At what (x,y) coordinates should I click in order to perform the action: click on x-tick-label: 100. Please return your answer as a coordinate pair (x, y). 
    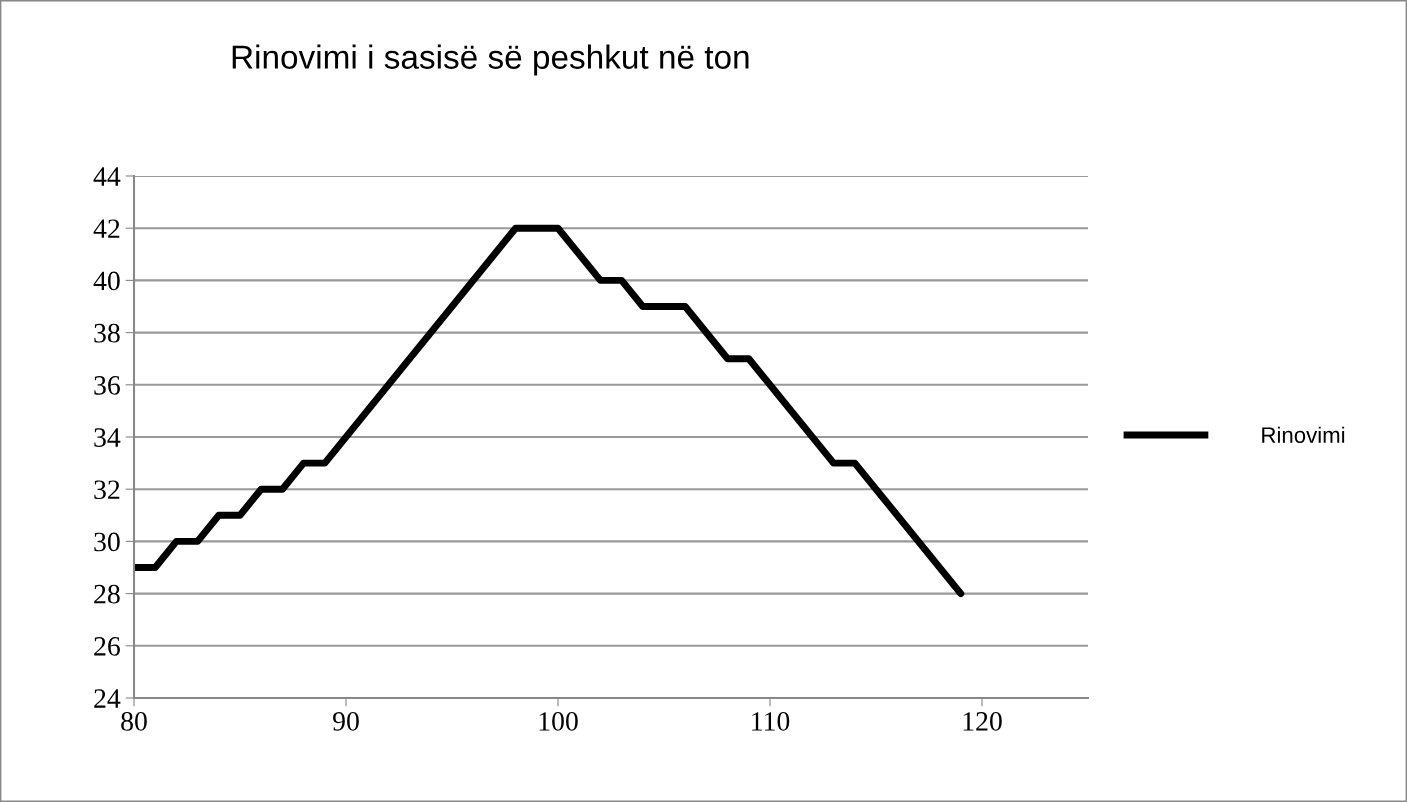
    Looking at the image, I should click on (558, 721).